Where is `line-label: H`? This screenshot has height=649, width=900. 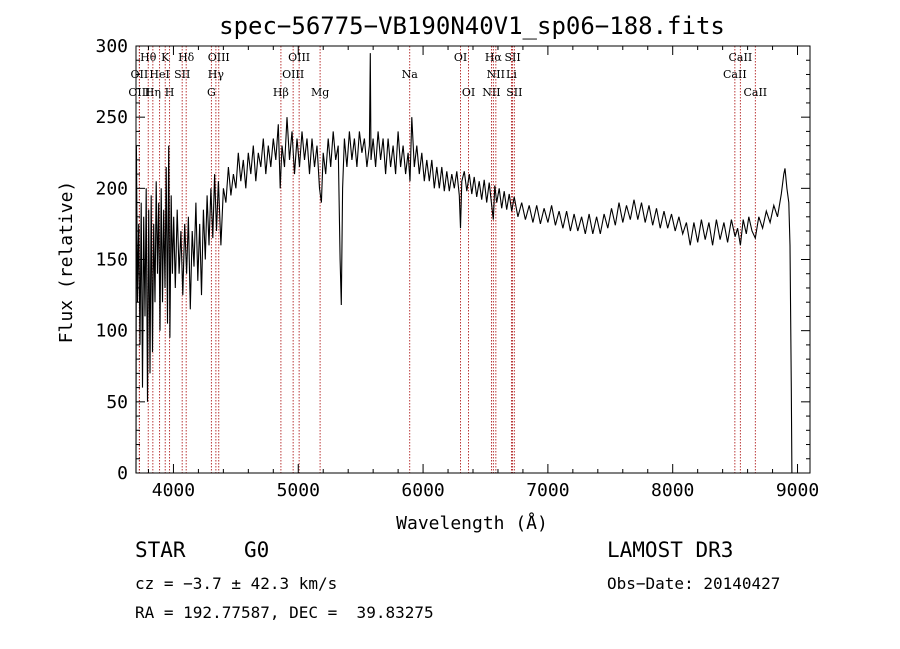
line-label: H is located at coordinates (170, 92).